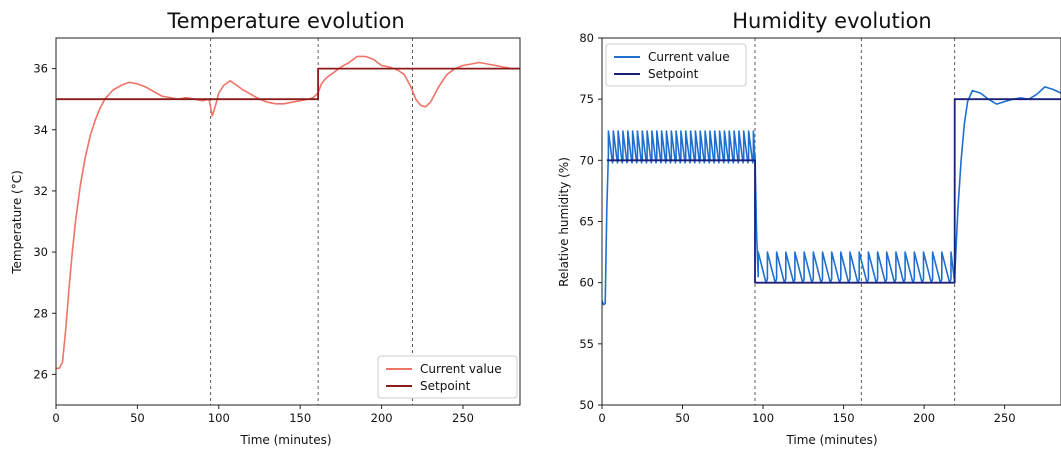 The image size is (1061, 449). Describe the element at coordinates (586, 38) in the screenshot. I see `y-tick-label: 80` at that location.